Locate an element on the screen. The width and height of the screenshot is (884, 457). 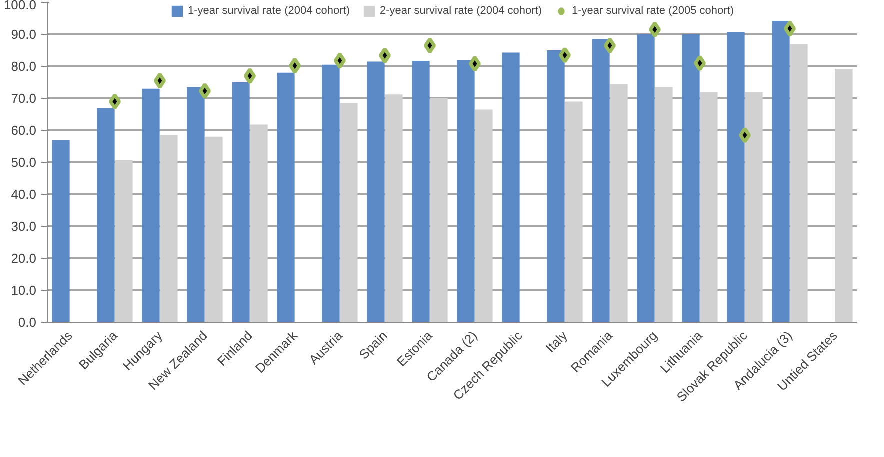
y-tick-label: 80.0 is located at coordinates (24, 66).